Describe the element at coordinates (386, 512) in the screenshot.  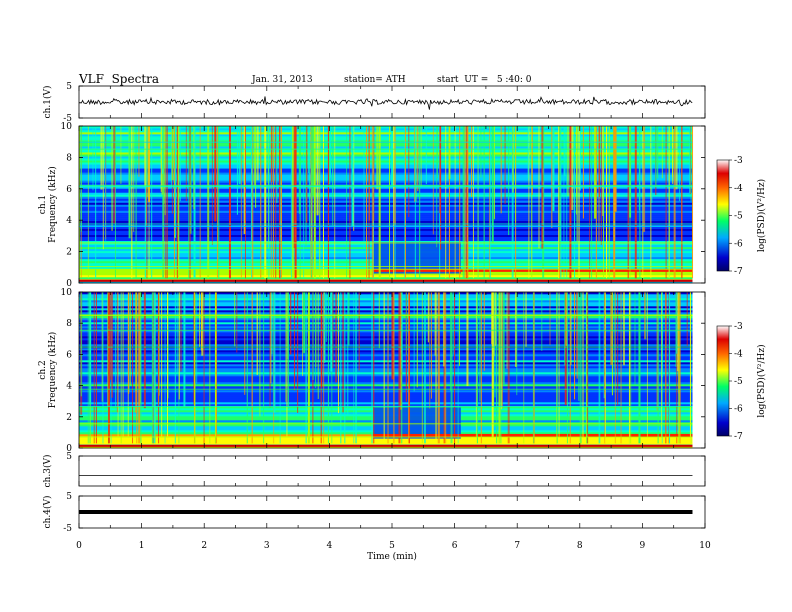
I see `ch4-trace` at that location.